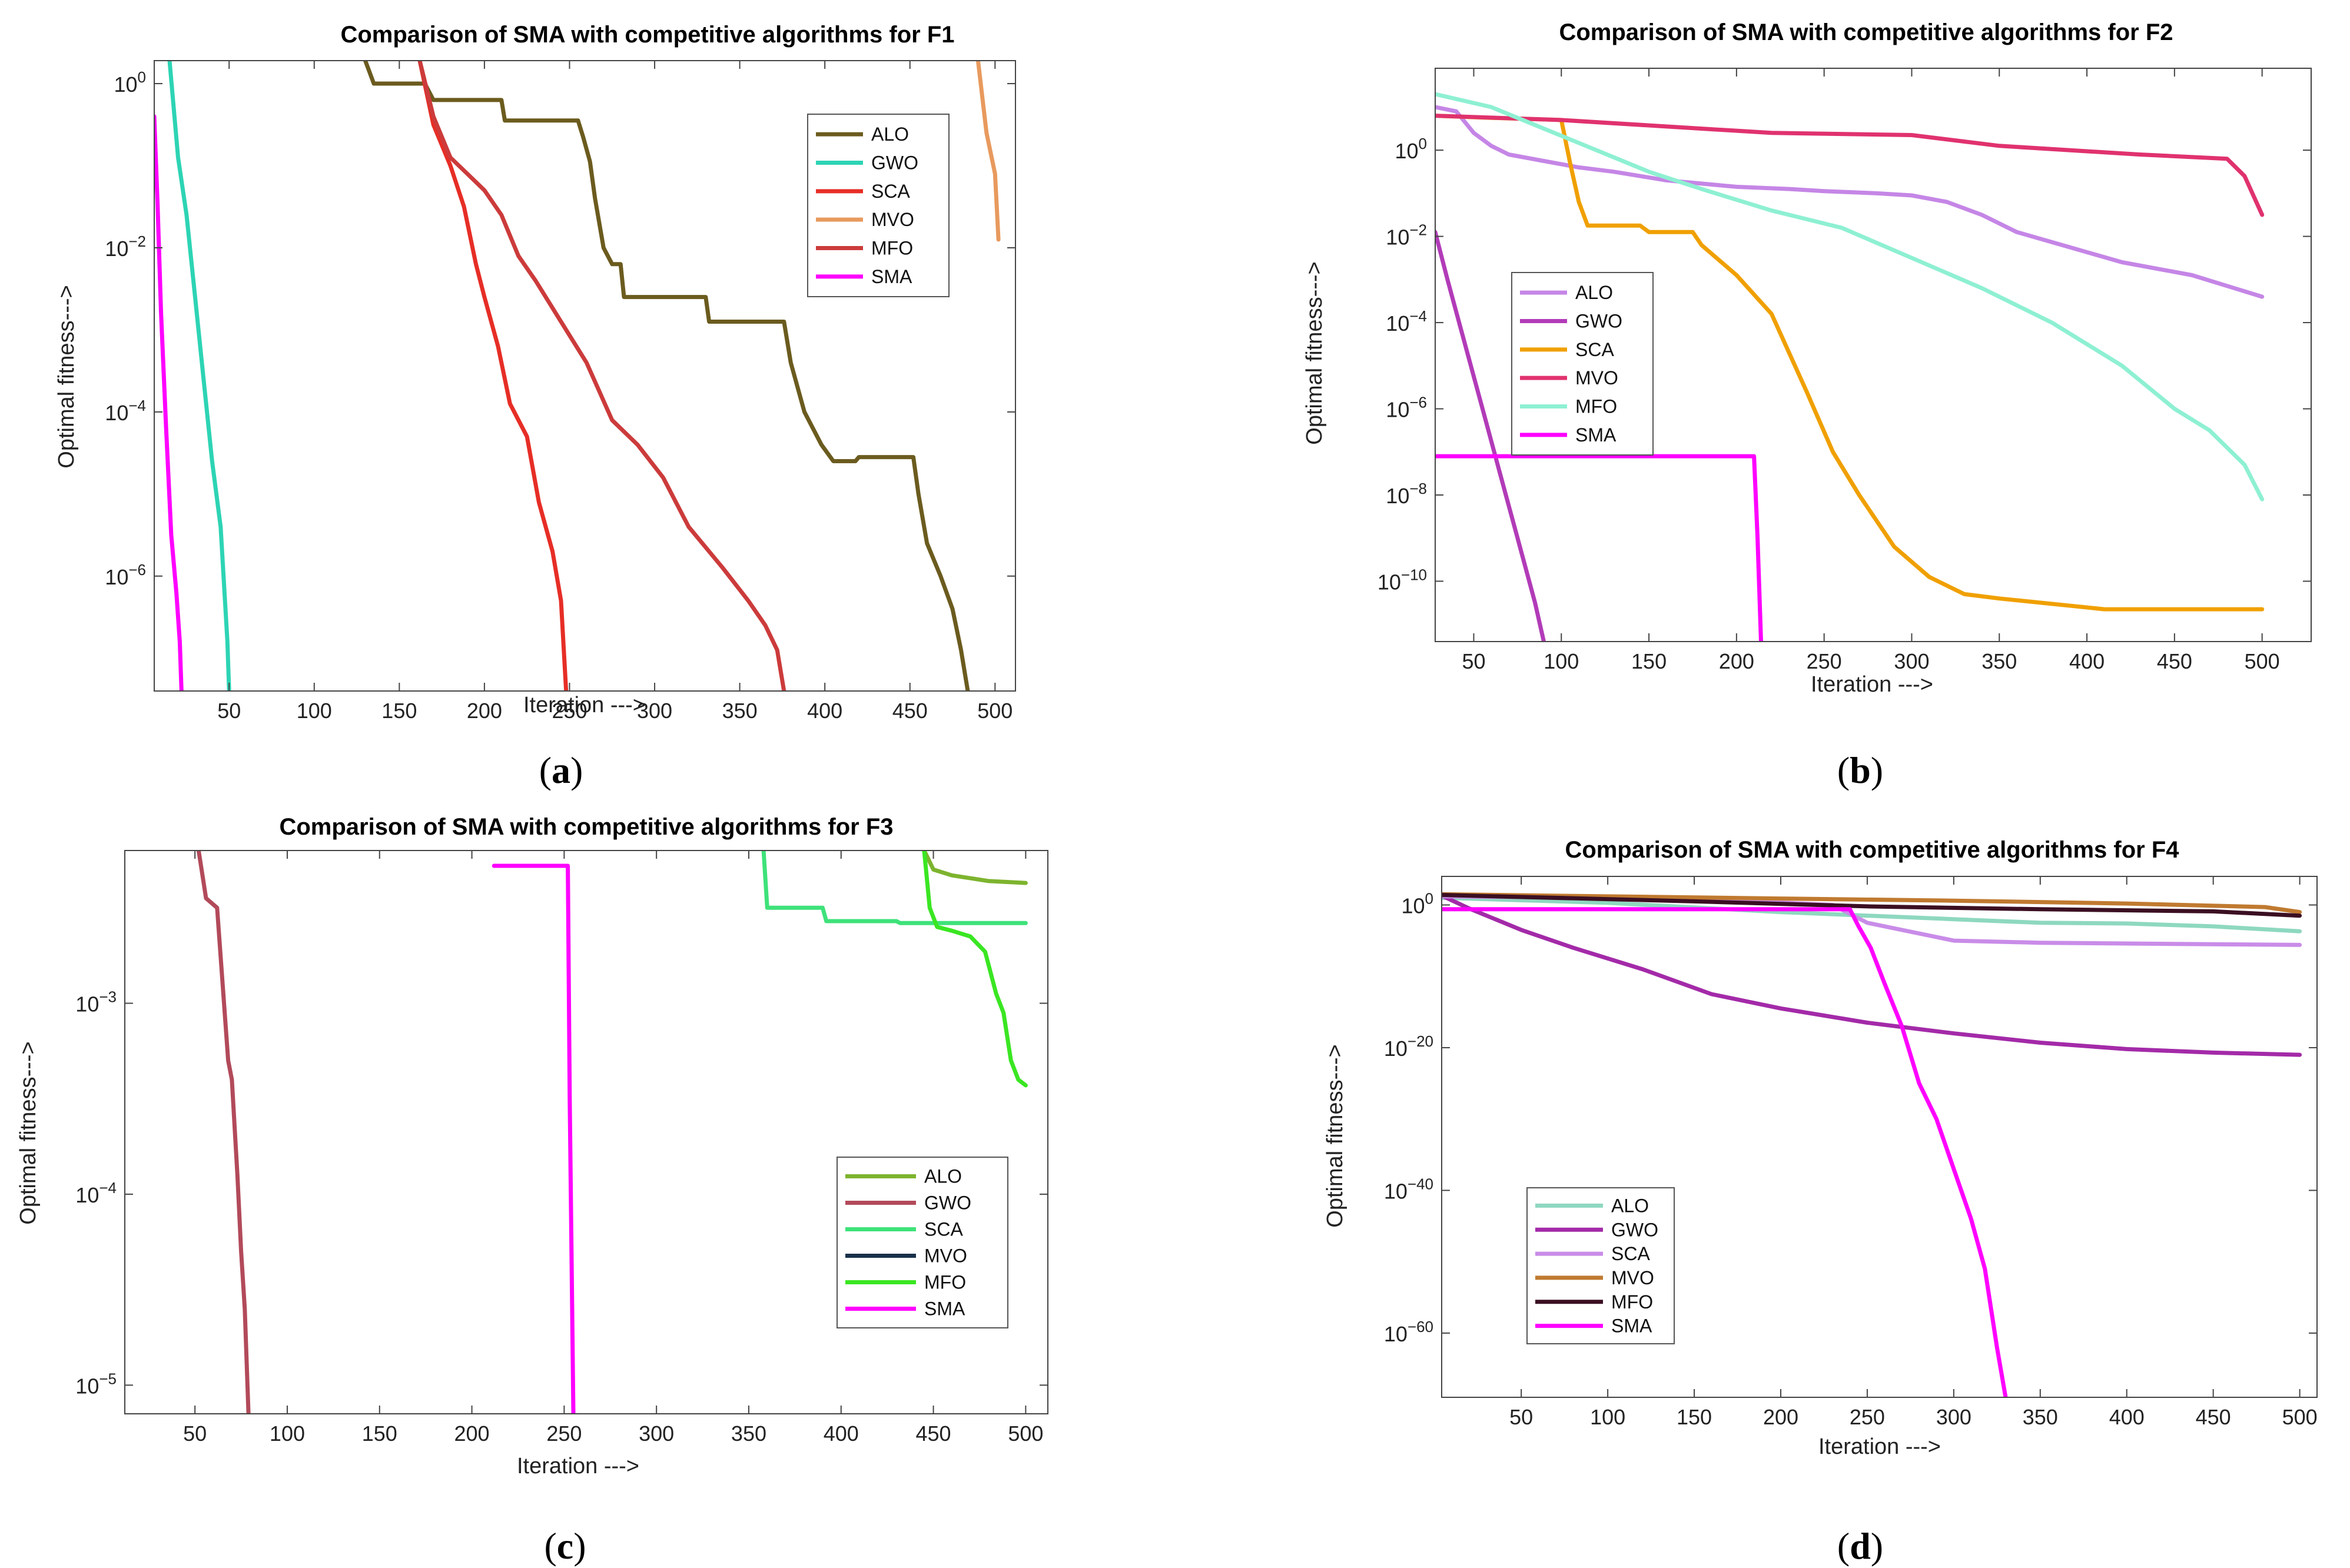 This screenshot has height=1568, width=2350. I want to click on y-tick-label: 10⁻⁸, so click(1406, 494).